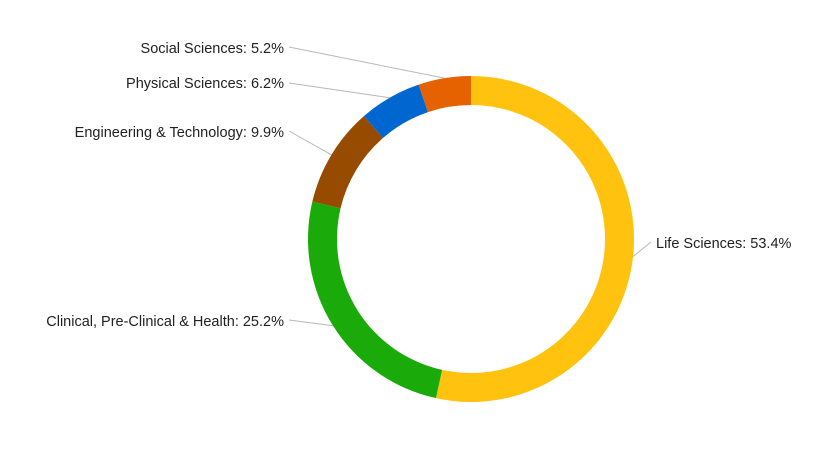  Describe the element at coordinates (311, 323) in the screenshot. I see `leader-line-clinical-pre-clinical-and-health` at that location.